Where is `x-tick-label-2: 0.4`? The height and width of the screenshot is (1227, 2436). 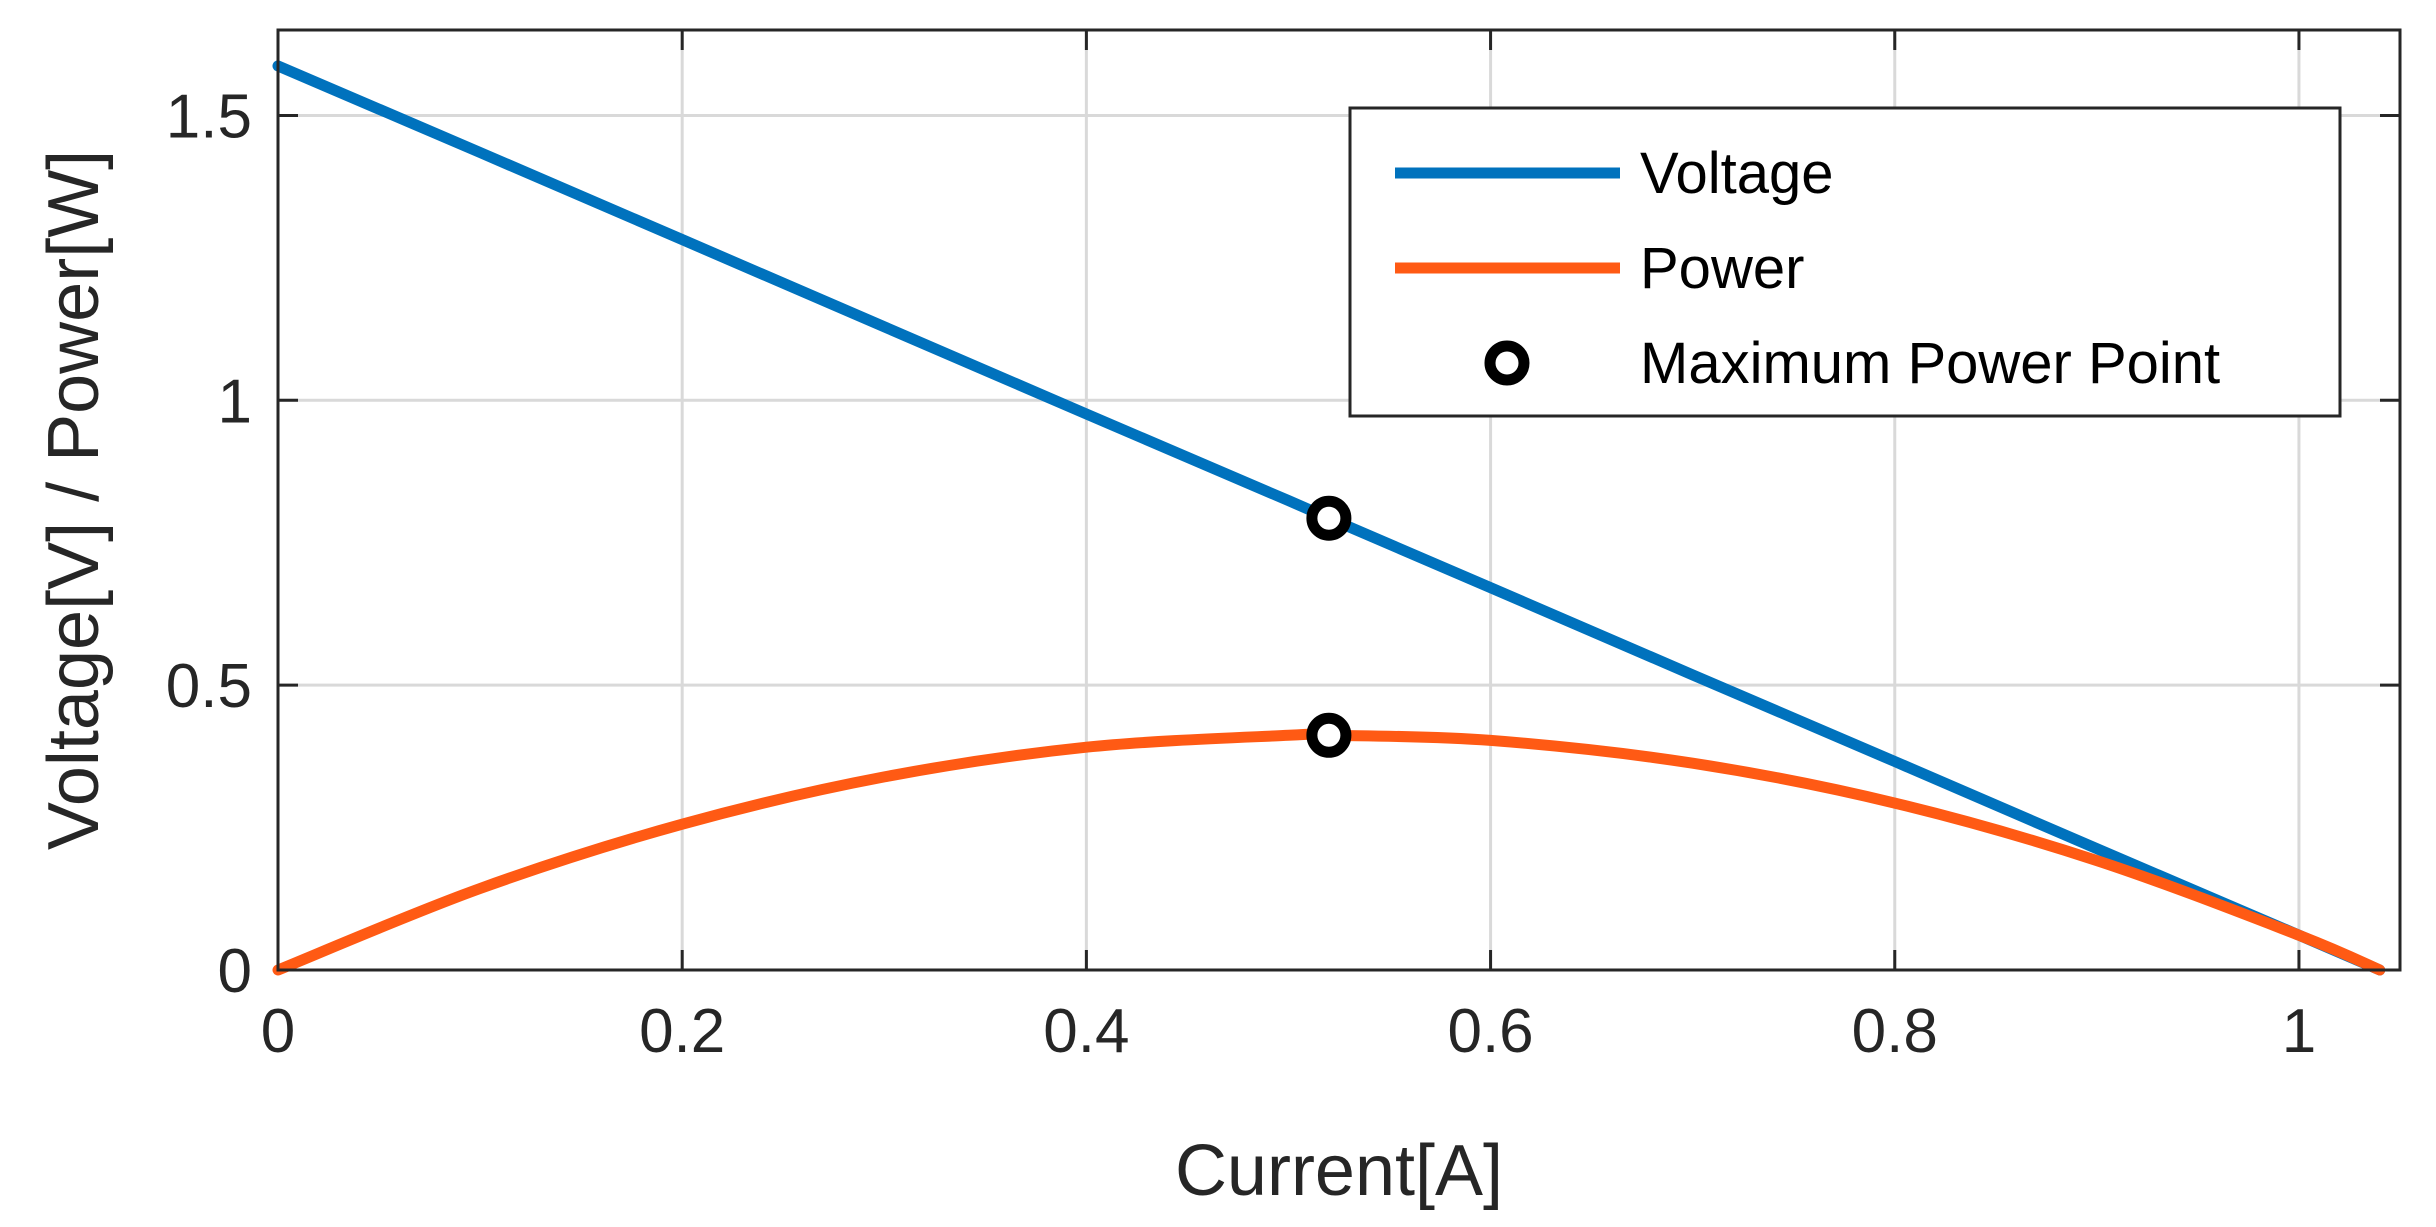
x-tick-label-2: 0.4 is located at coordinates (1086, 1031).